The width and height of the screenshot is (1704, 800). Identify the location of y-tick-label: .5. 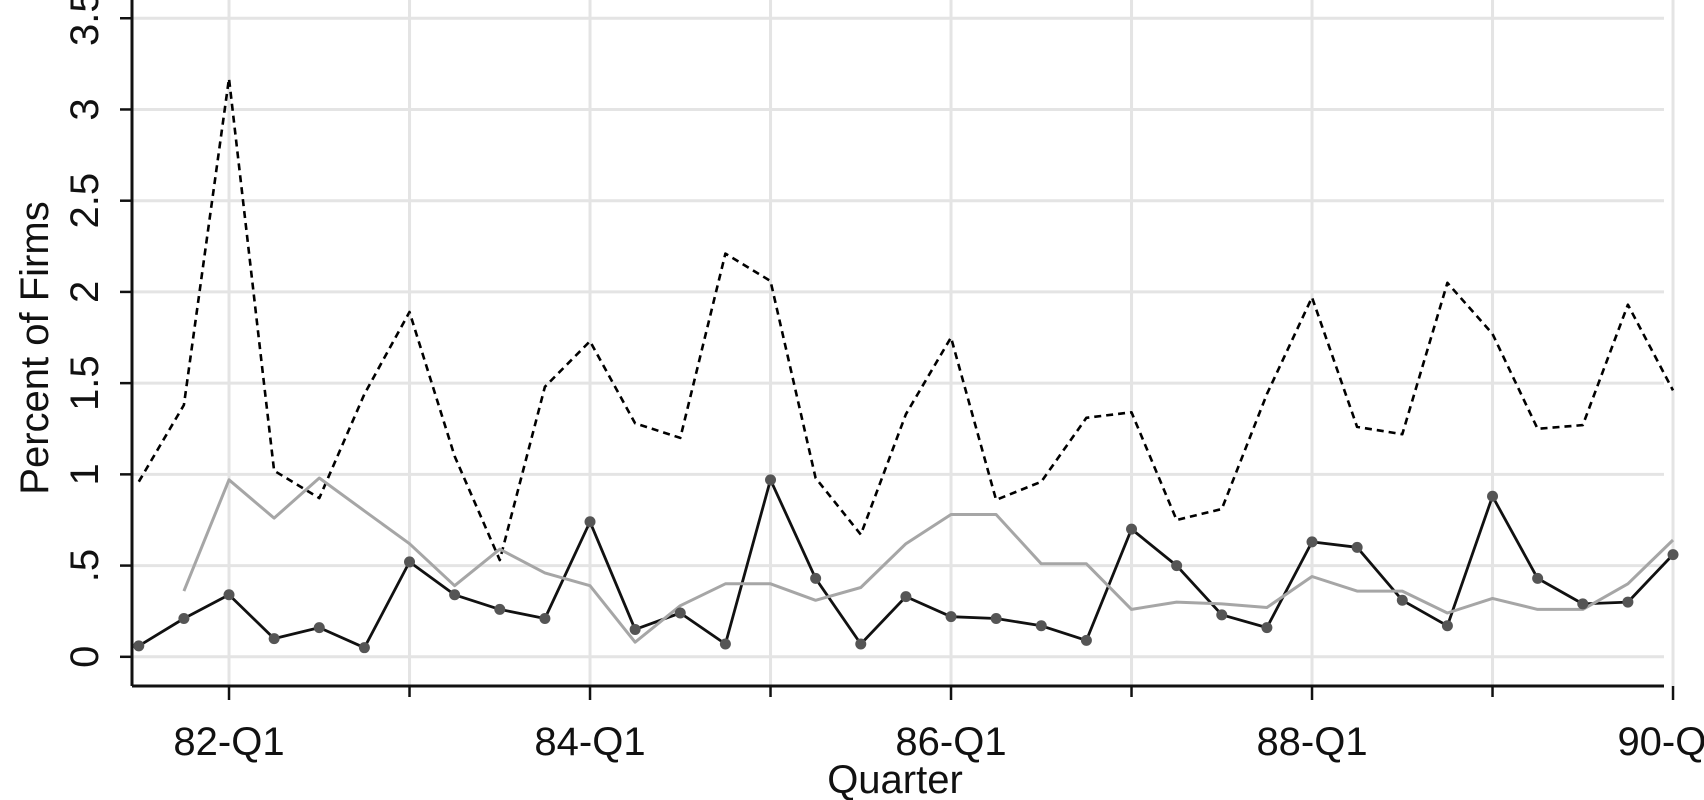
(85, 565).